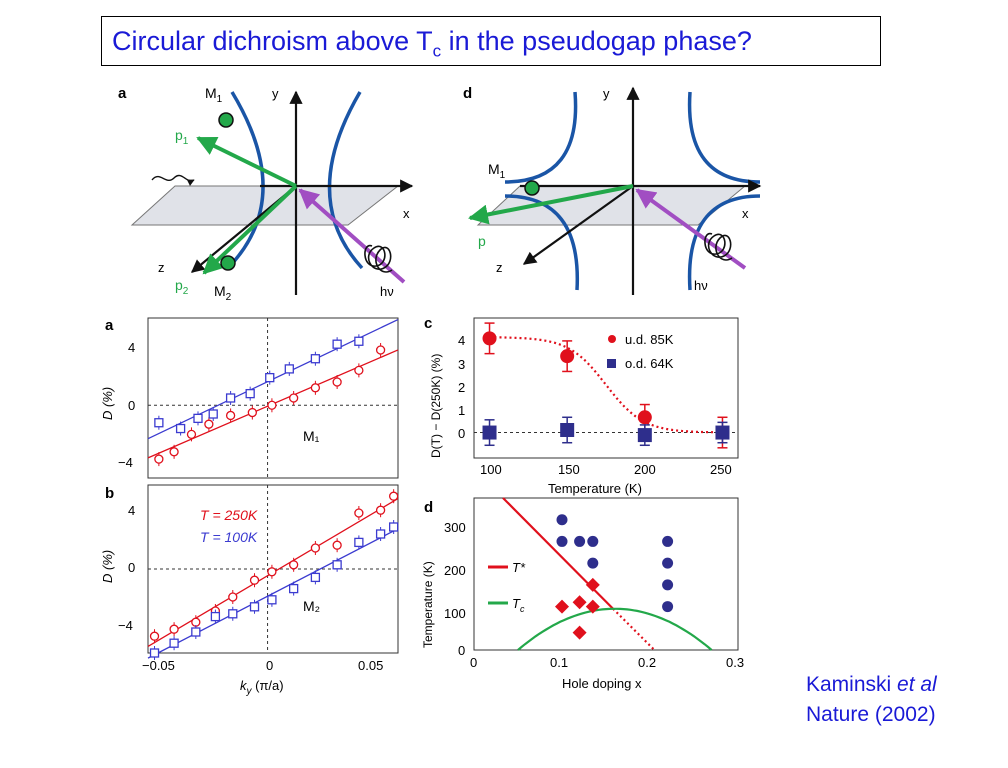 This screenshot has width=1008, height=768. Describe the element at coordinates (182, 137) in the screenshot. I see `svg-text: p1` at that location.